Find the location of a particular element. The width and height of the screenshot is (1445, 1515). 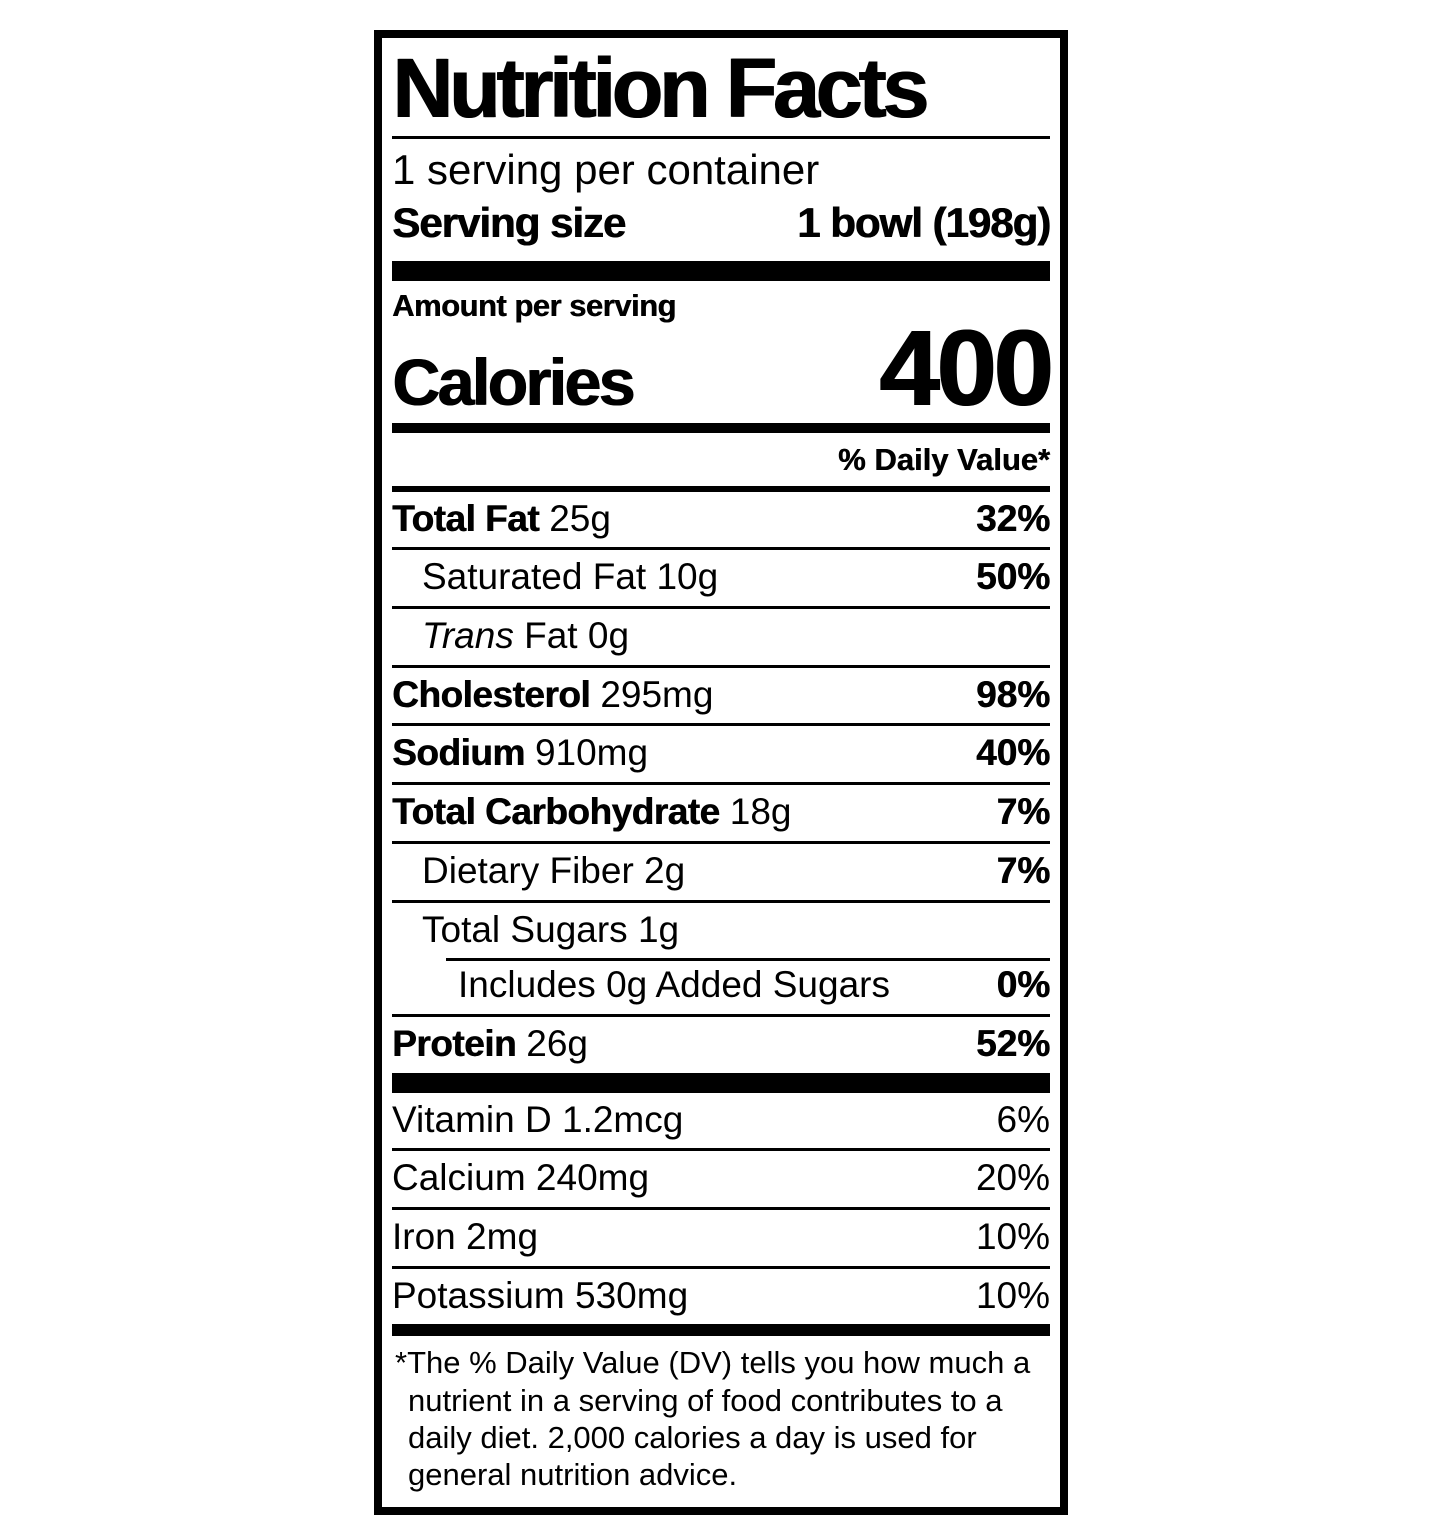

nutrient-name-and-amount: Includes 0g Added Sugars is located at coordinates (674, 985).